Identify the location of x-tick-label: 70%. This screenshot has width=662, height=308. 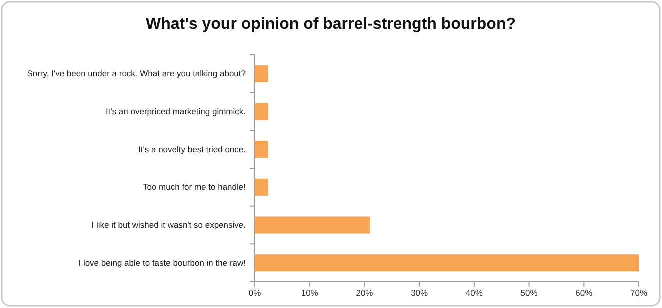
(639, 293).